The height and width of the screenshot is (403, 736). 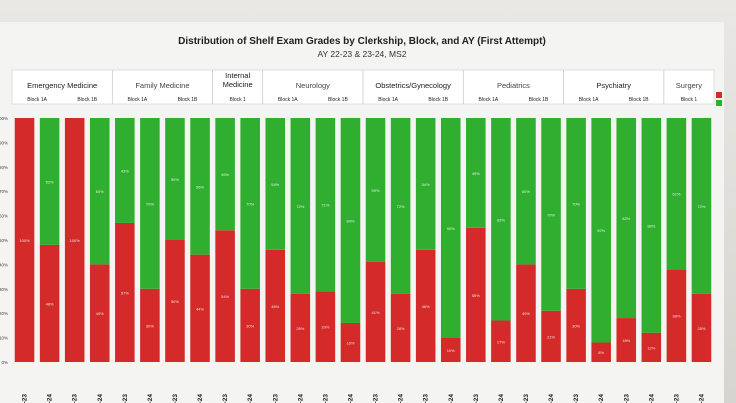 I want to click on data-label: 88%, so click(x=651, y=225).